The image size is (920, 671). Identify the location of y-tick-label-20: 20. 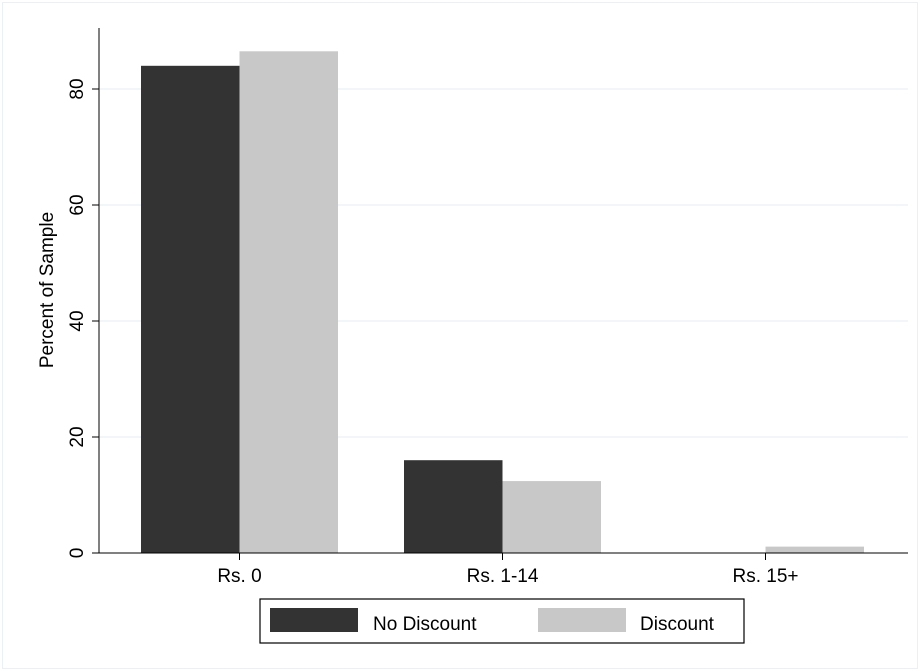
(77, 436).